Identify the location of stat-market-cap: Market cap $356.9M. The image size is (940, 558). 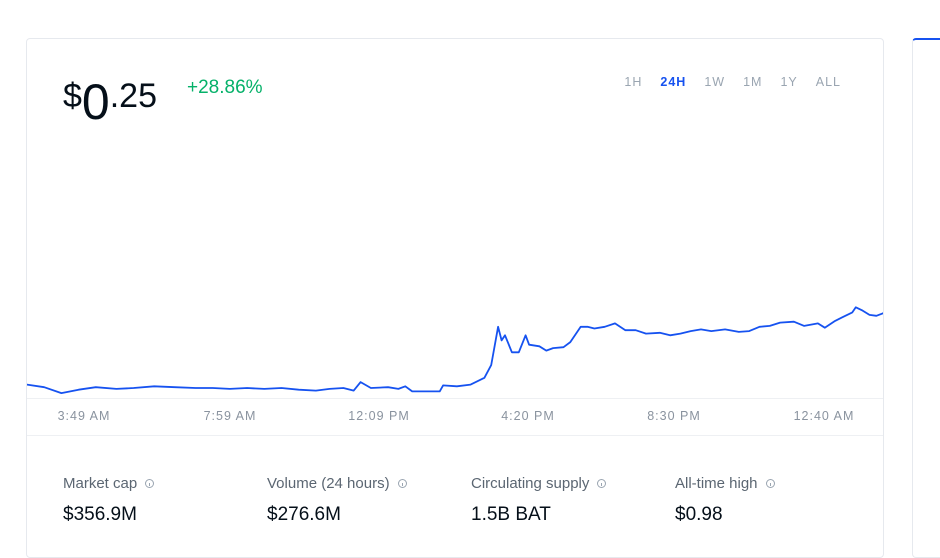
(165, 500).